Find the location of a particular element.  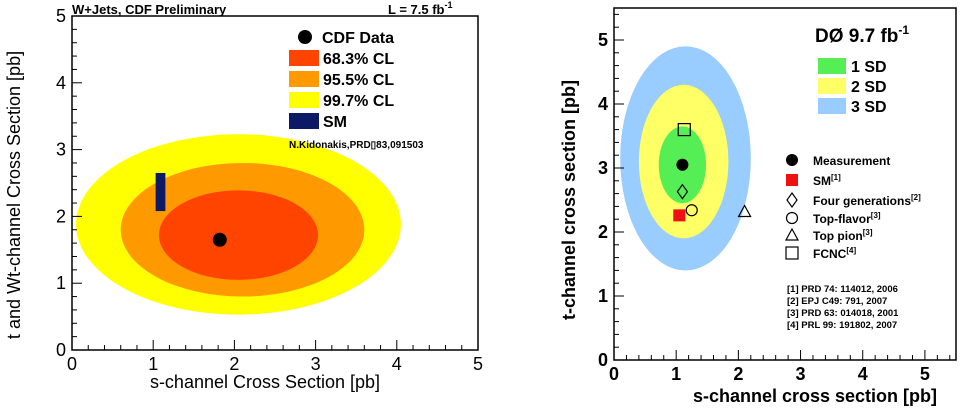

d0-contour-regions is located at coordinates (685, 158).